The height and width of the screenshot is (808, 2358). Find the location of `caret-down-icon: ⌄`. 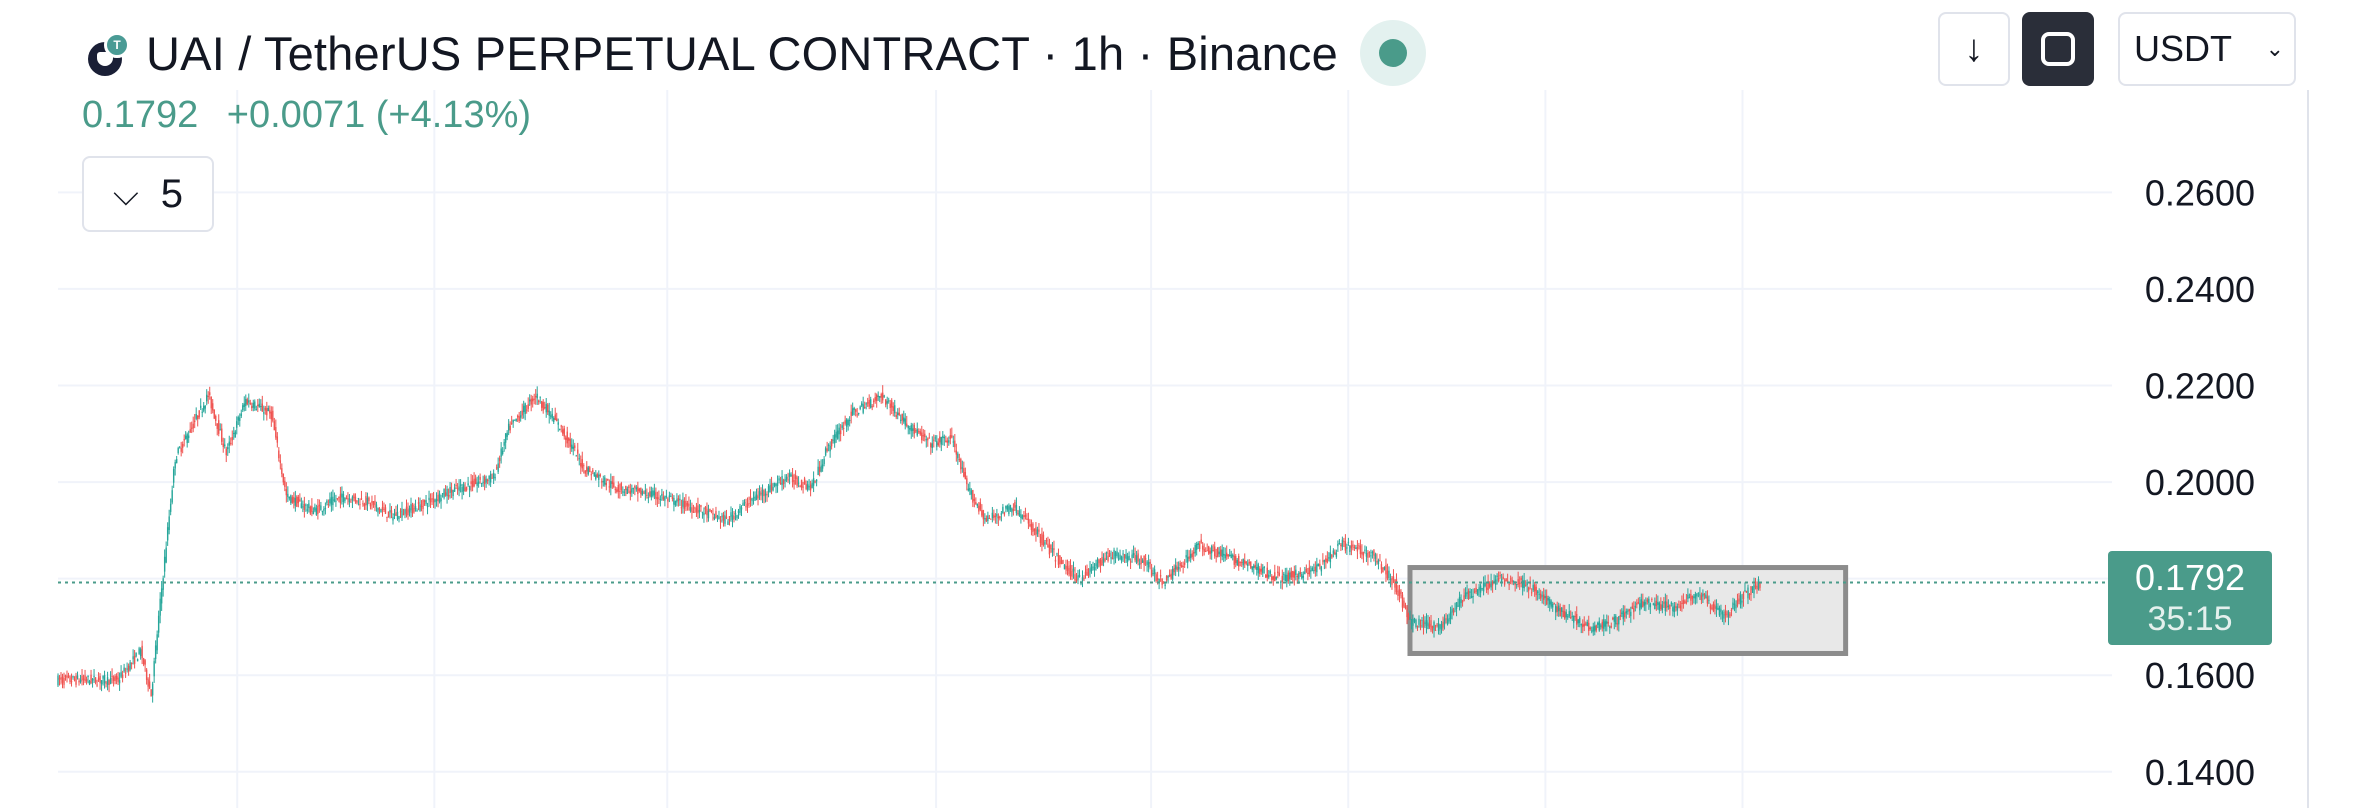

caret-down-icon: ⌄ is located at coordinates (2274, 48).